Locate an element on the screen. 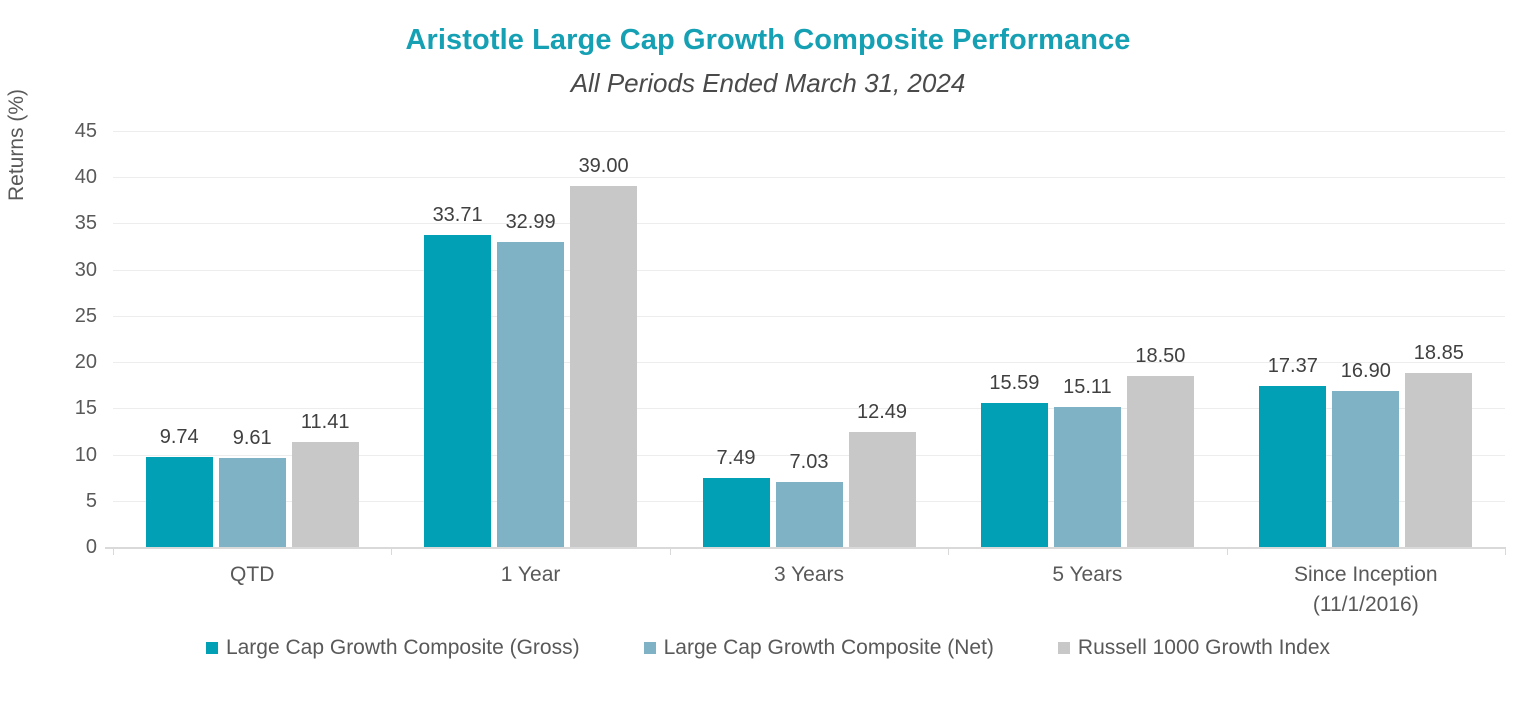 This screenshot has width=1536, height=702. y-axis-tick-label: 25 is located at coordinates (85, 315).